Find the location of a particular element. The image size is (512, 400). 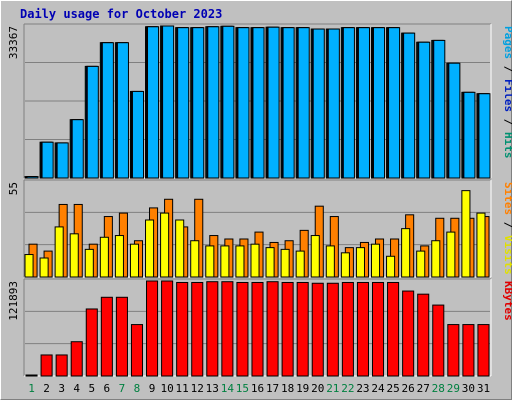

day-label: 25 is located at coordinates (392, 388).